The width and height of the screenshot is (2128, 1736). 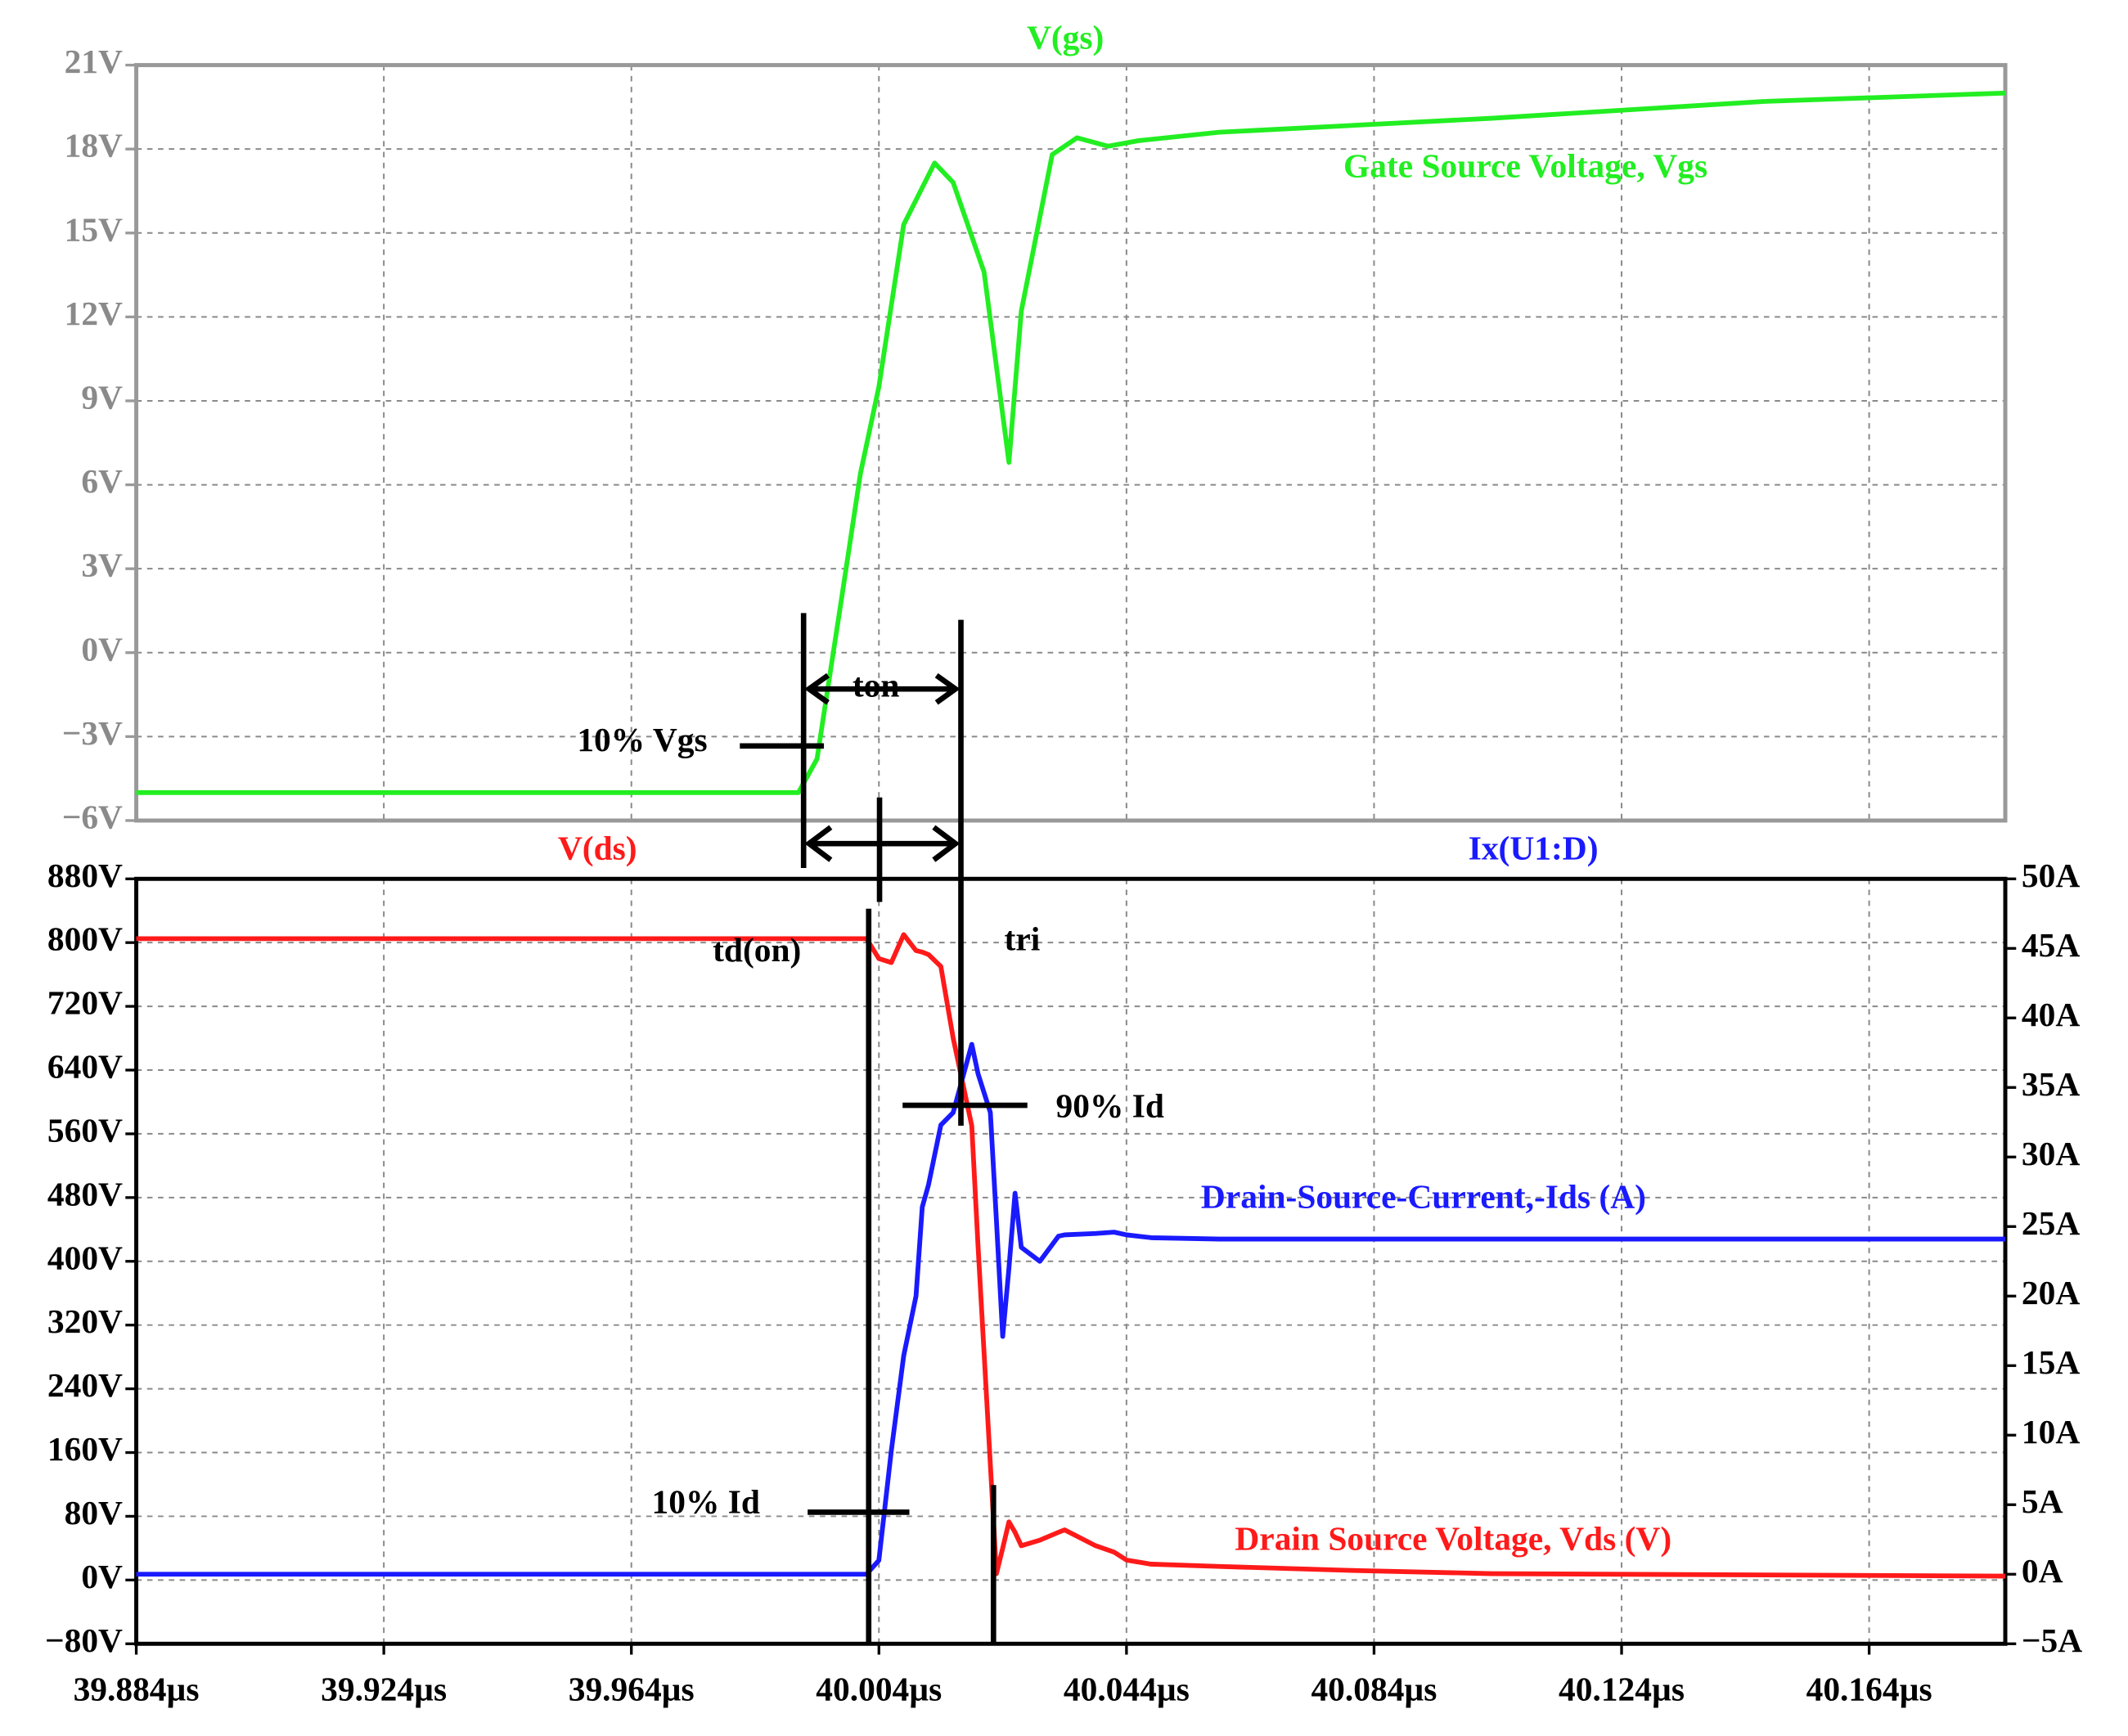 I want to click on y-tick-label: 6V, so click(x=102, y=481).